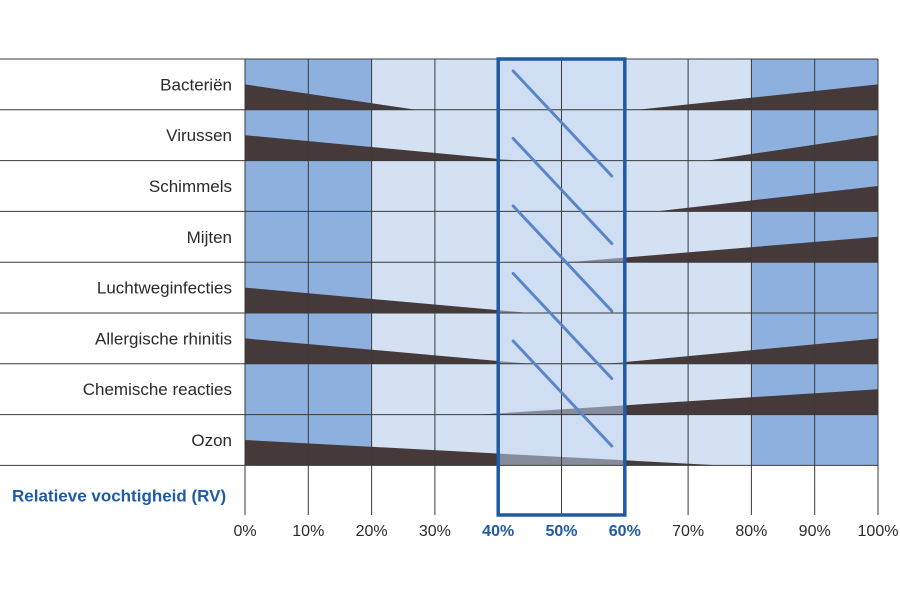 This screenshot has height=600, width=900. I want to click on x-tick-label-60: 60%, so click(625, 531).